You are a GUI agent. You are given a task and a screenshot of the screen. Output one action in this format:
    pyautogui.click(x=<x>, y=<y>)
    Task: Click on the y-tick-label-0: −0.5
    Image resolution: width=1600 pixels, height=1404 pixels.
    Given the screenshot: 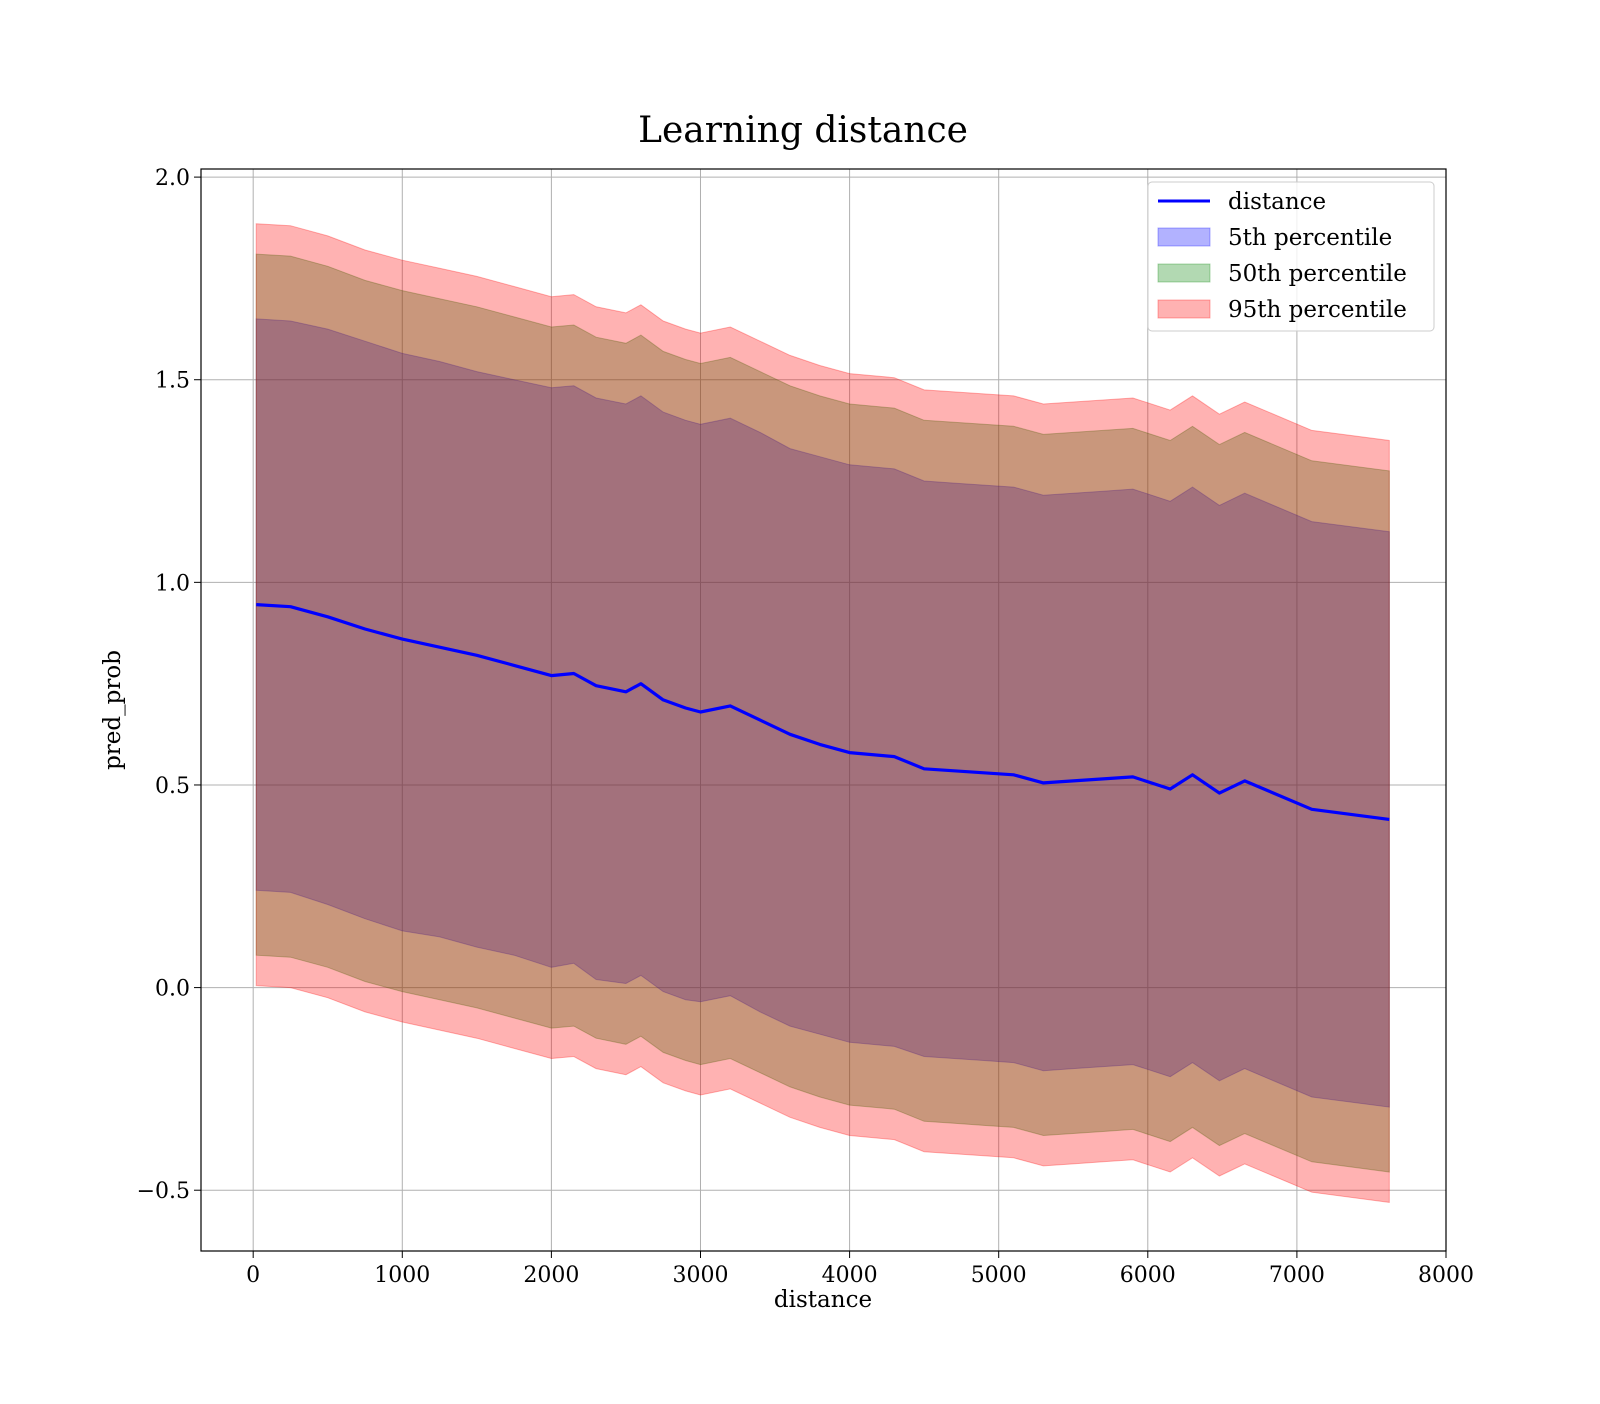 What is the action you would take?
    pyautogui.click(x=163, y=1191)
    